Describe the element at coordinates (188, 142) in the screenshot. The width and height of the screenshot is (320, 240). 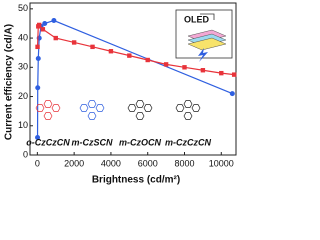
I see `molecule-label: m-CzCzCN` at that location.